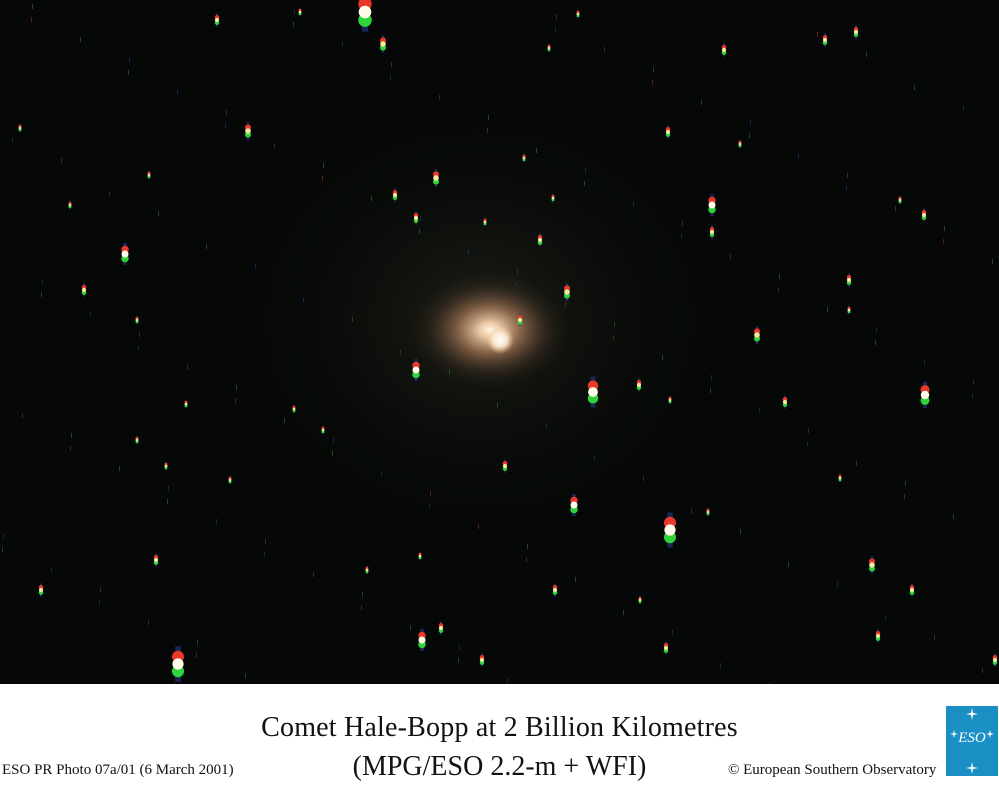 The image size is (999, 800). I want to click on comet-nucleus, so click(500, 340).